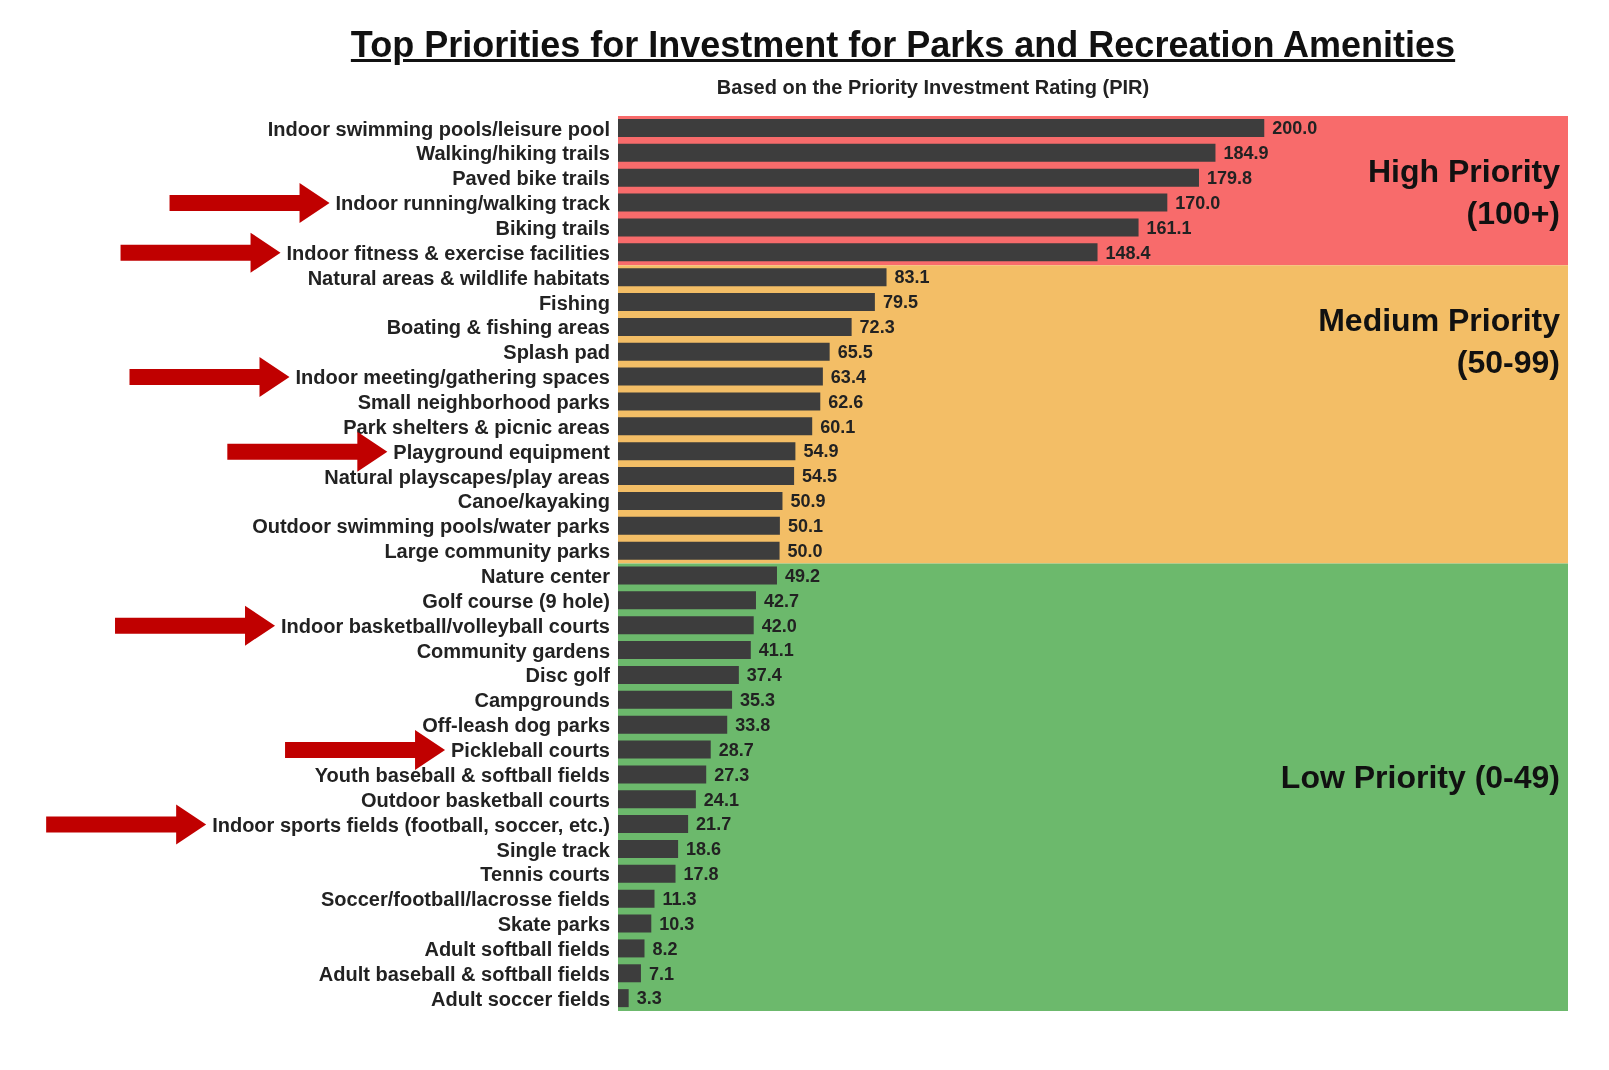 This screenshot has height=1070, width=1609. Describe the element at coordinates (411, 824) in the screenshot. I see `y-tick-label: Indoor sports fields (football, soccer, etc.)` at that location.